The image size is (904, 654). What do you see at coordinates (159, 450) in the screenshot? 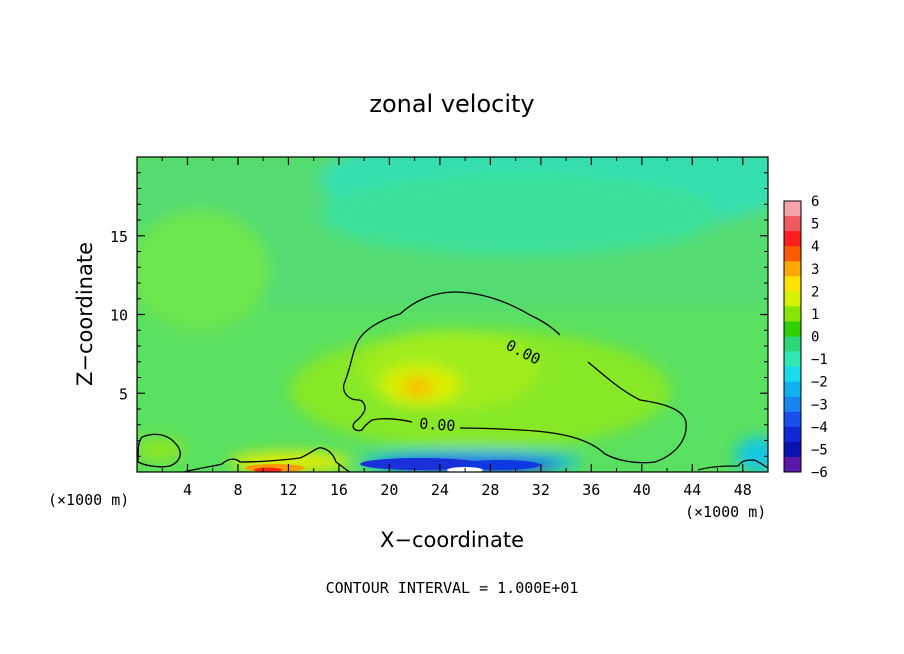
I see `contour-line-left-bump` at bounding box center [159, 450].